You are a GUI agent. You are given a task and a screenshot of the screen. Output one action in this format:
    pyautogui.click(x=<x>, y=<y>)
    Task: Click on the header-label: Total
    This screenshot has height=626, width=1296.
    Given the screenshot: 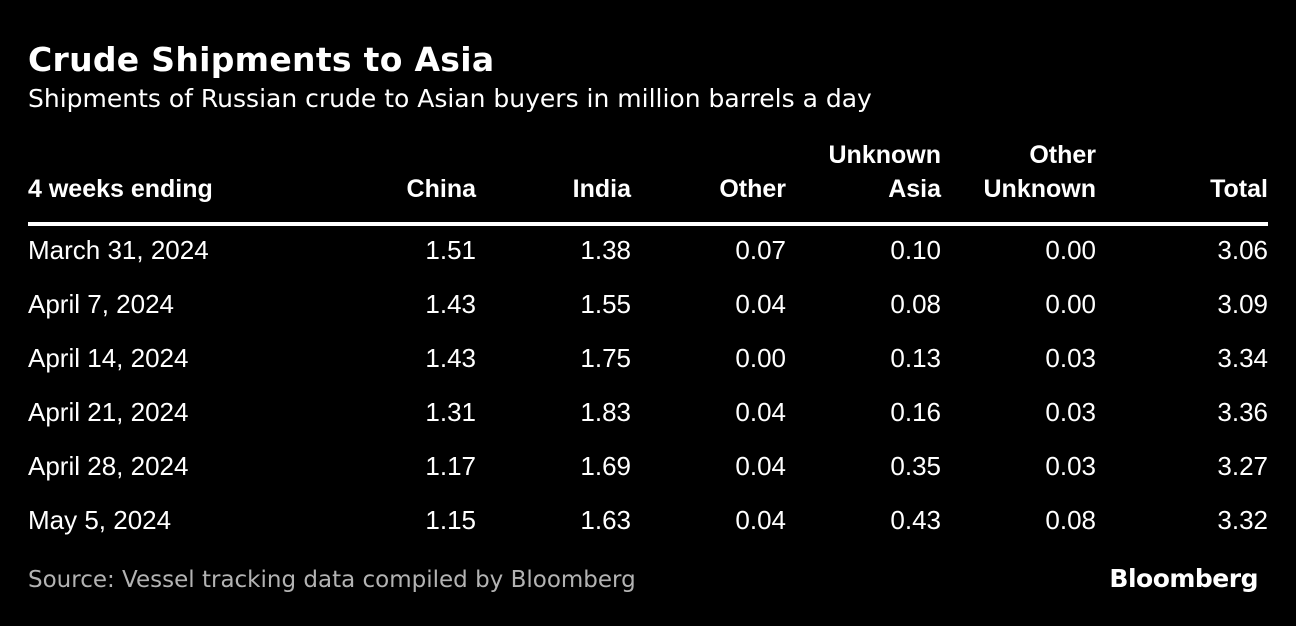 What is the action you would take?
    pyautogui.click(x=1239, y=189)
    